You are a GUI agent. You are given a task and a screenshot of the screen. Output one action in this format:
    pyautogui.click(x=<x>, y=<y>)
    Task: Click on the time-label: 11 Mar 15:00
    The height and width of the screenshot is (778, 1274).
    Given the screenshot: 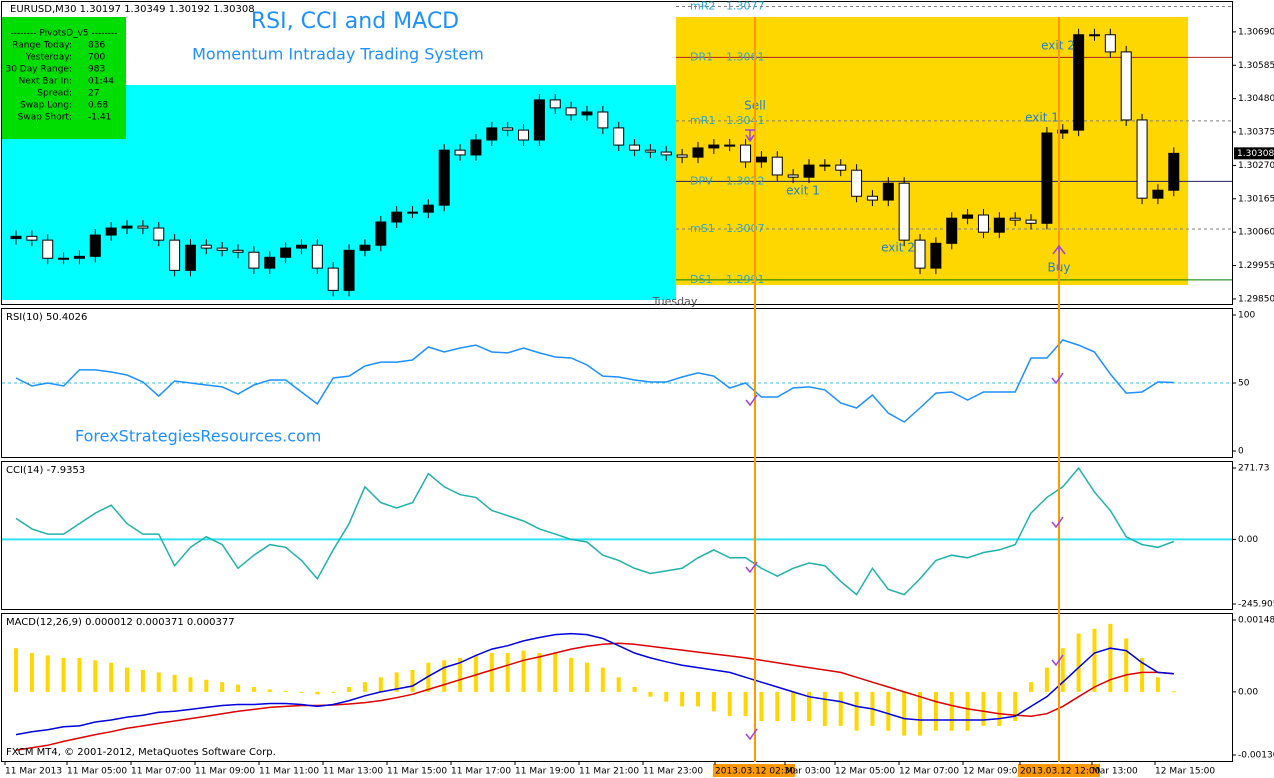 What is the action you would take?
    pyautogui.click(x=417, y=772)
    